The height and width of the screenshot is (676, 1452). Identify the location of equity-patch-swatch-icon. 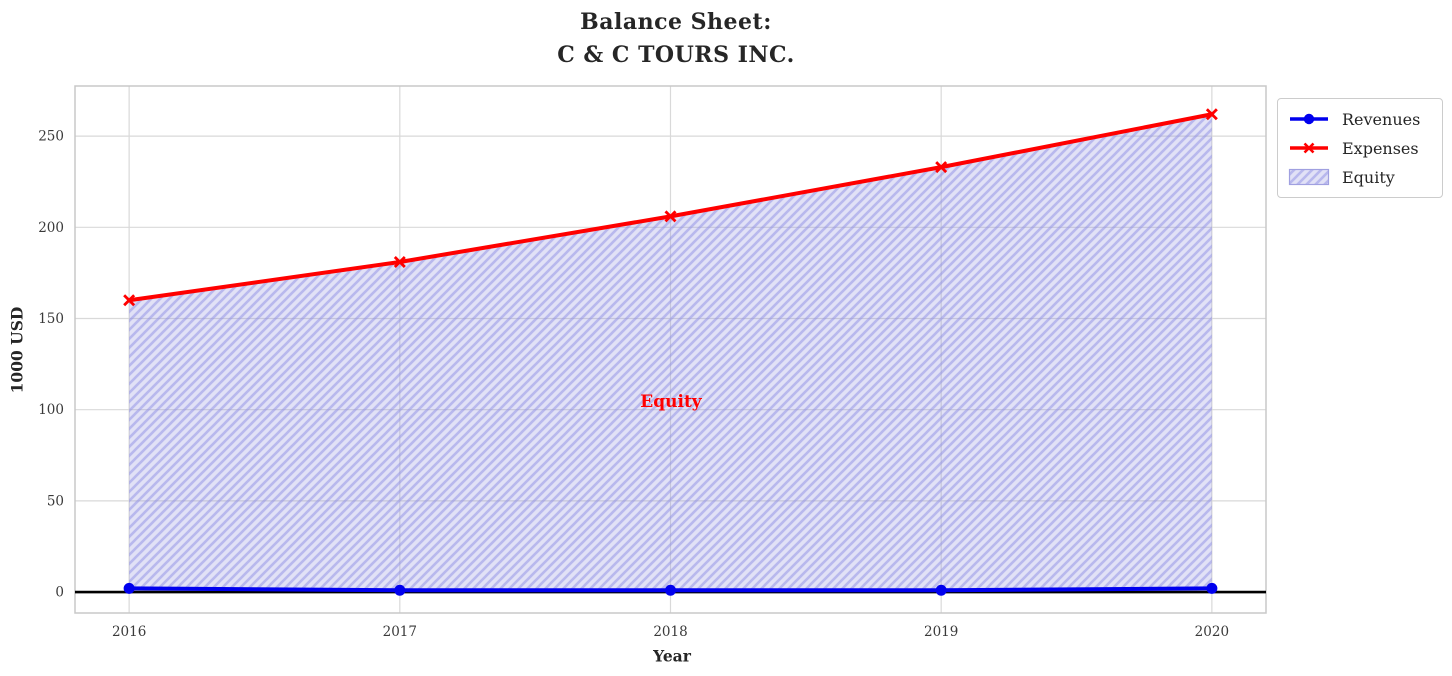
(1309, 177).